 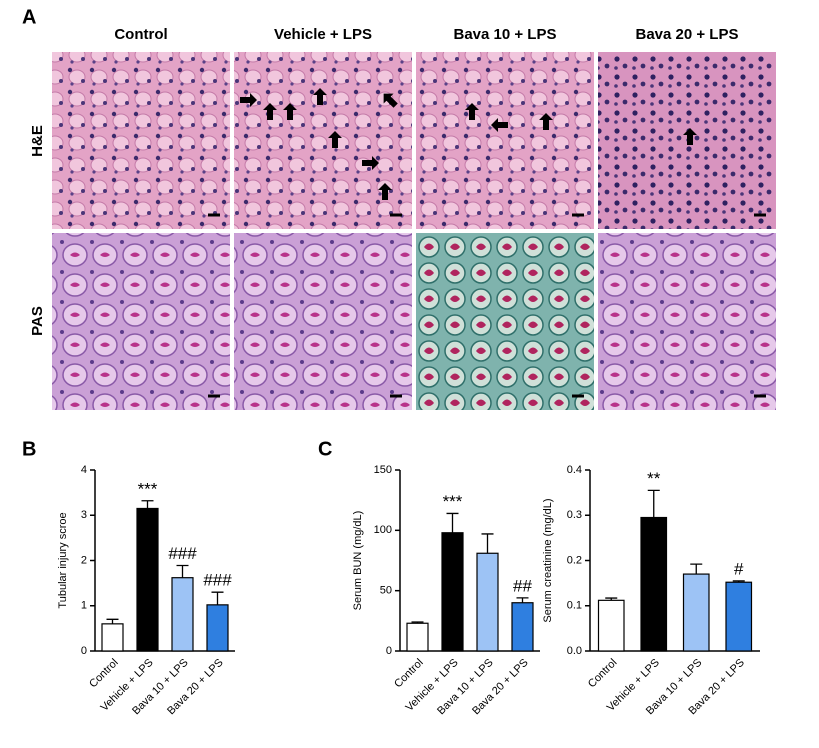 I want to click on y-tick-label: 0.3, so click(x=574, y=515).